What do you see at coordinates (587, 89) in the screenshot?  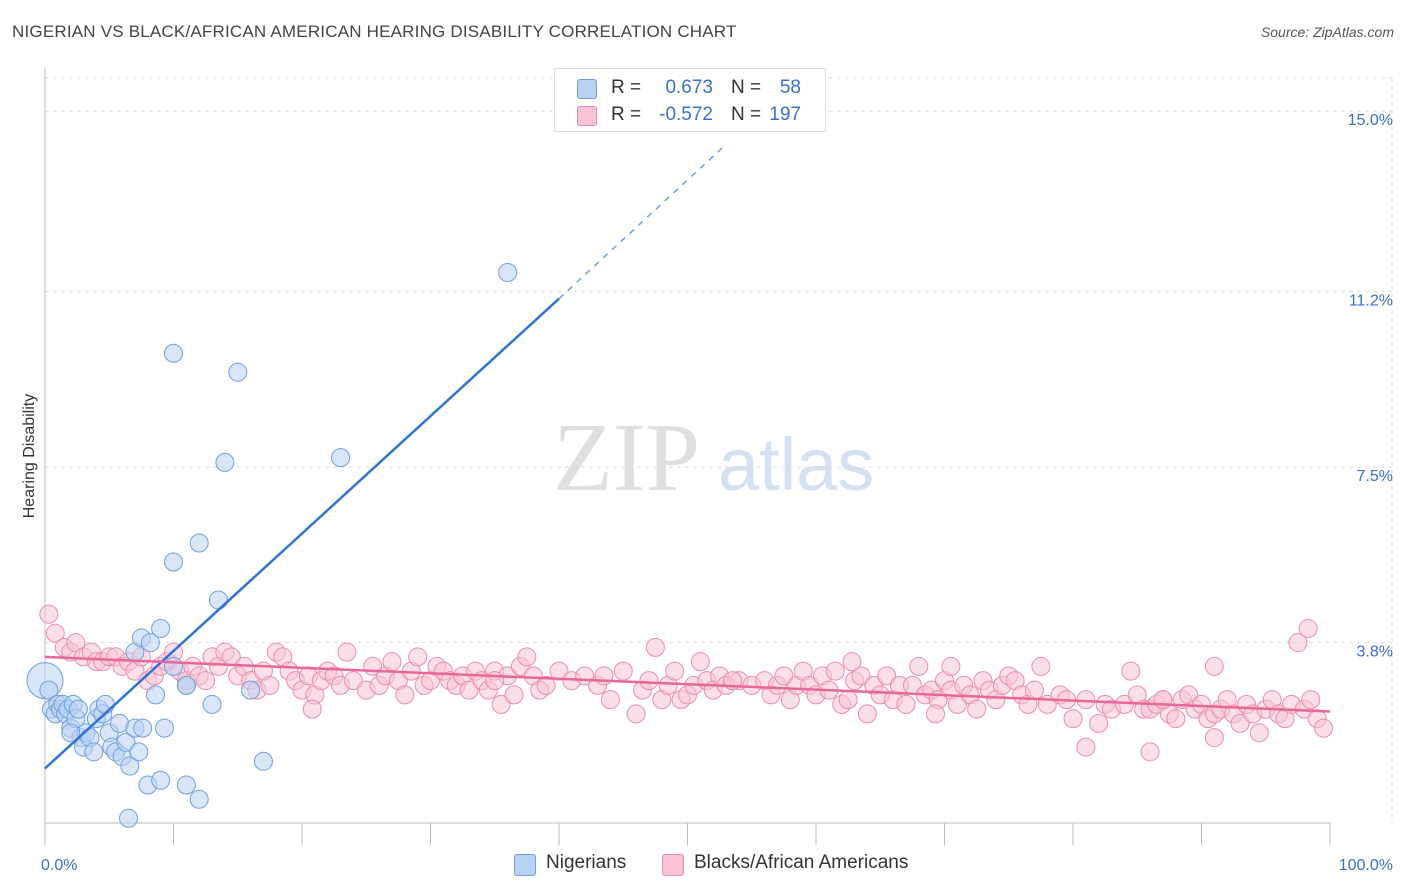 I see `nigerians-swatch` at bounding box center [587, 89].